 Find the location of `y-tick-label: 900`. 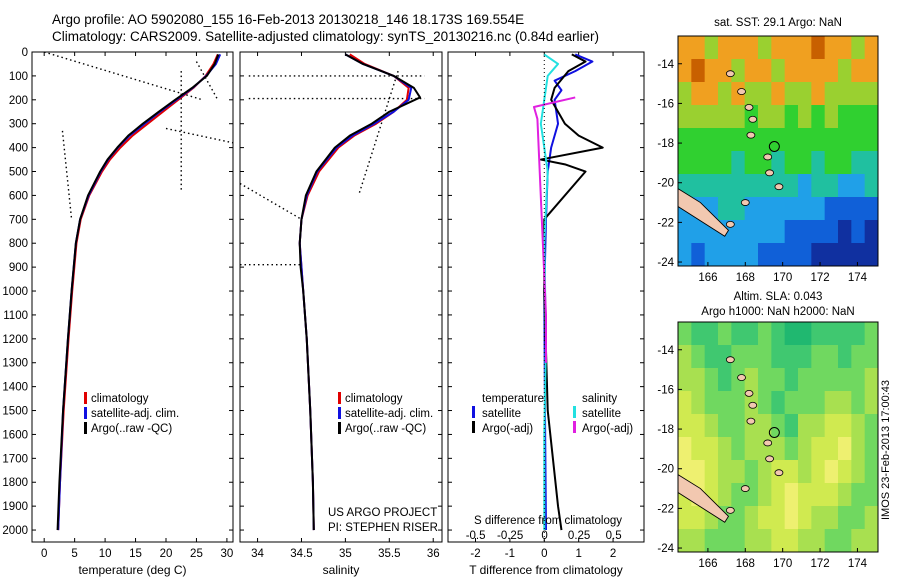

y-tick-label: 900 is located at coordinates (18, 268).